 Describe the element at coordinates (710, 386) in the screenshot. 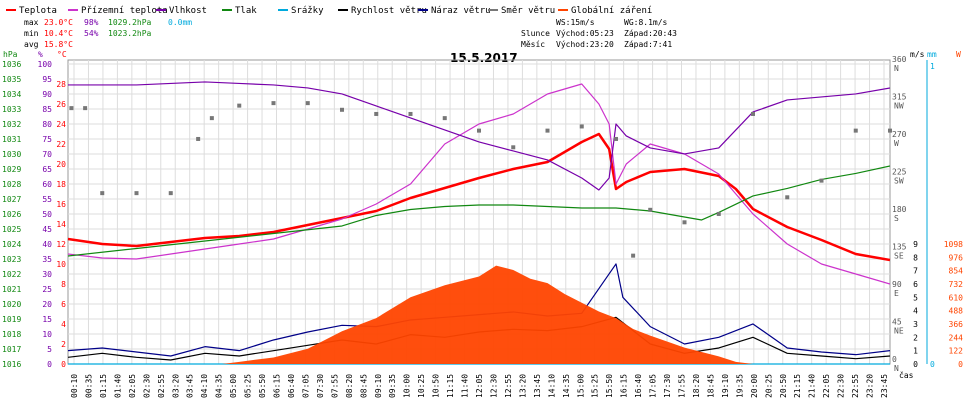

I see `tick-time: 18:45` at that location.